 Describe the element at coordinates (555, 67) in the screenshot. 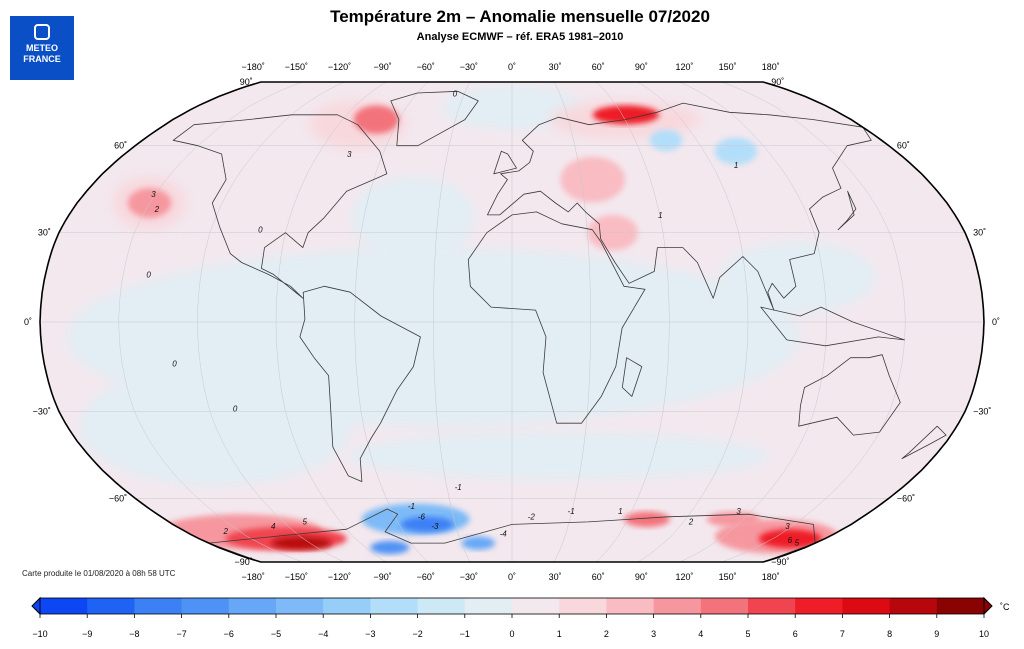

I see `longitude-label-top: 30˚` at that location.